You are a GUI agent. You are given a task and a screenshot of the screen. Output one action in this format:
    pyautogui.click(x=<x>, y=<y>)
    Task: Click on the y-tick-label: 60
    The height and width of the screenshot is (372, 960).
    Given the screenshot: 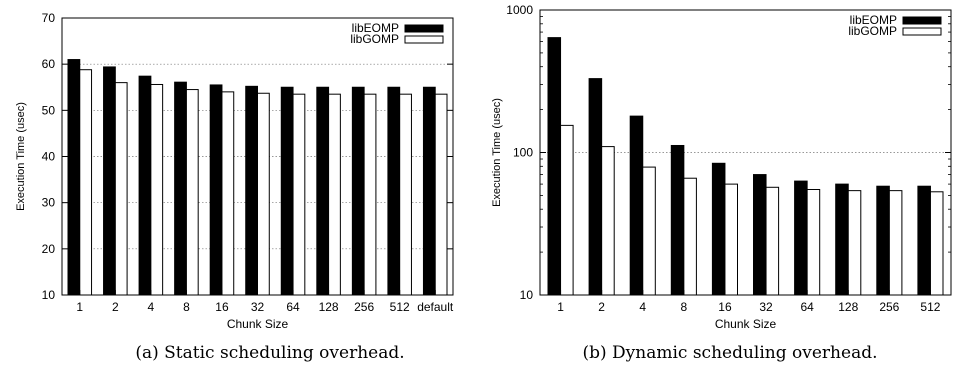 What is the action you would take?
    pyautogui.click(x=49, y=64)
    